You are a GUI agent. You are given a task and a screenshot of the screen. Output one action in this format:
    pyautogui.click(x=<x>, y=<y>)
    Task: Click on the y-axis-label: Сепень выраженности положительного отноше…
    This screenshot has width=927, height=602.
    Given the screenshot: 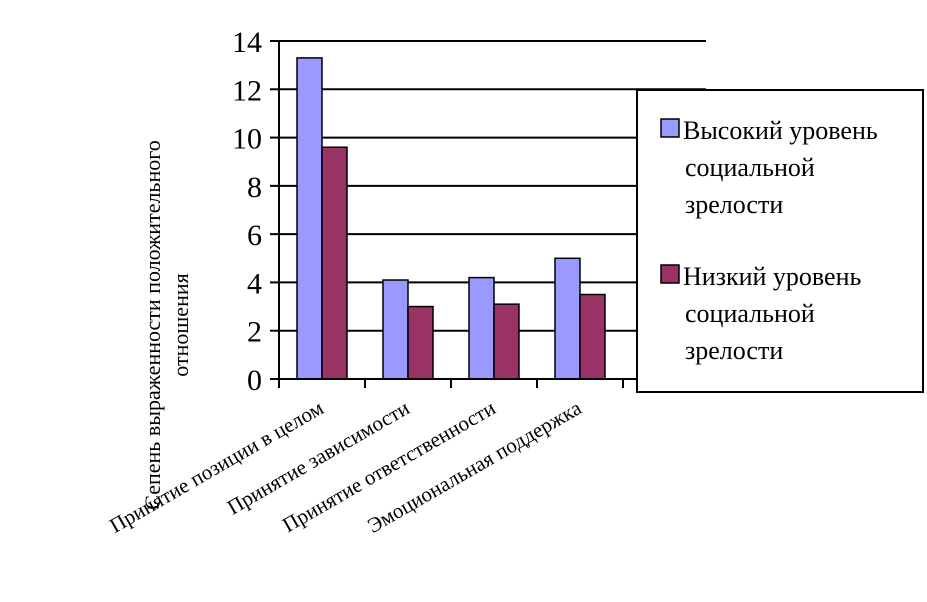 What is the action you would take?
    pyautogui.click(x=166, y=324)
    